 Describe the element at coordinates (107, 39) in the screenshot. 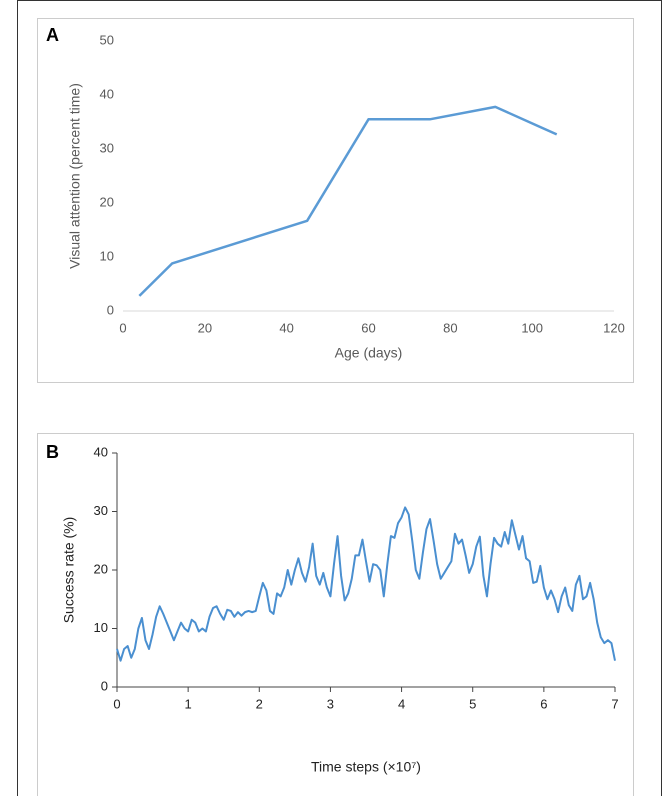

I see `y-tick-label: 50` at that location.